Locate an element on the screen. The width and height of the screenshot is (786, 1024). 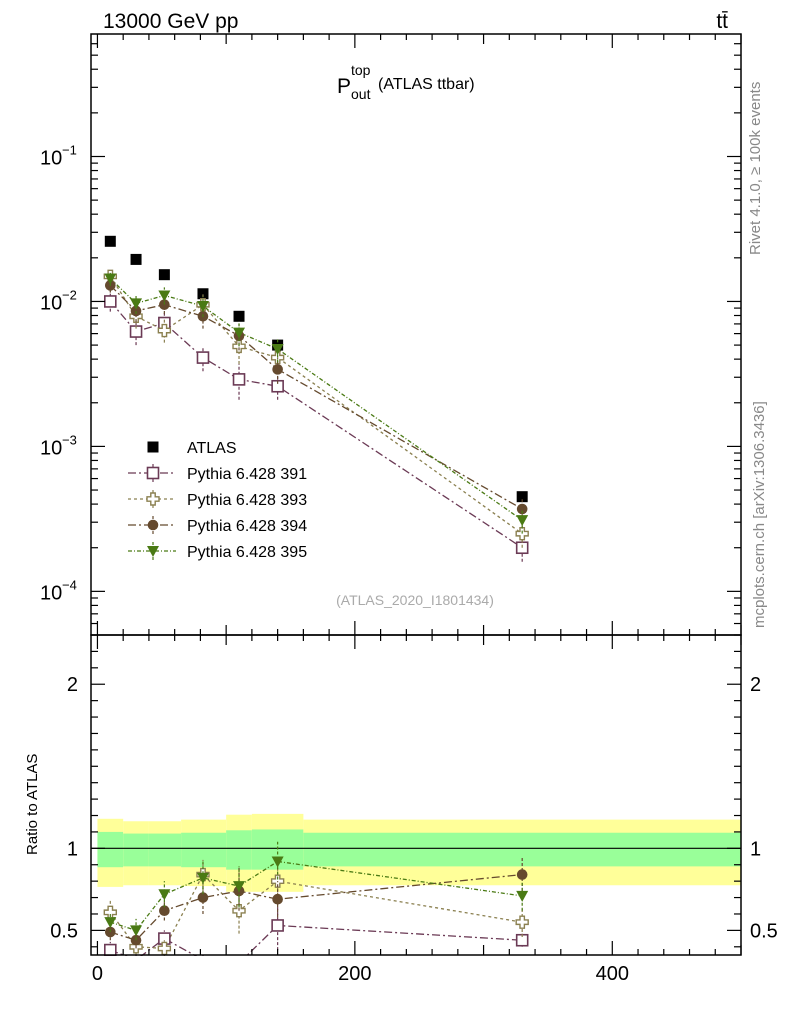
x-tick-label: 200 is located at coordinates (354, 974).